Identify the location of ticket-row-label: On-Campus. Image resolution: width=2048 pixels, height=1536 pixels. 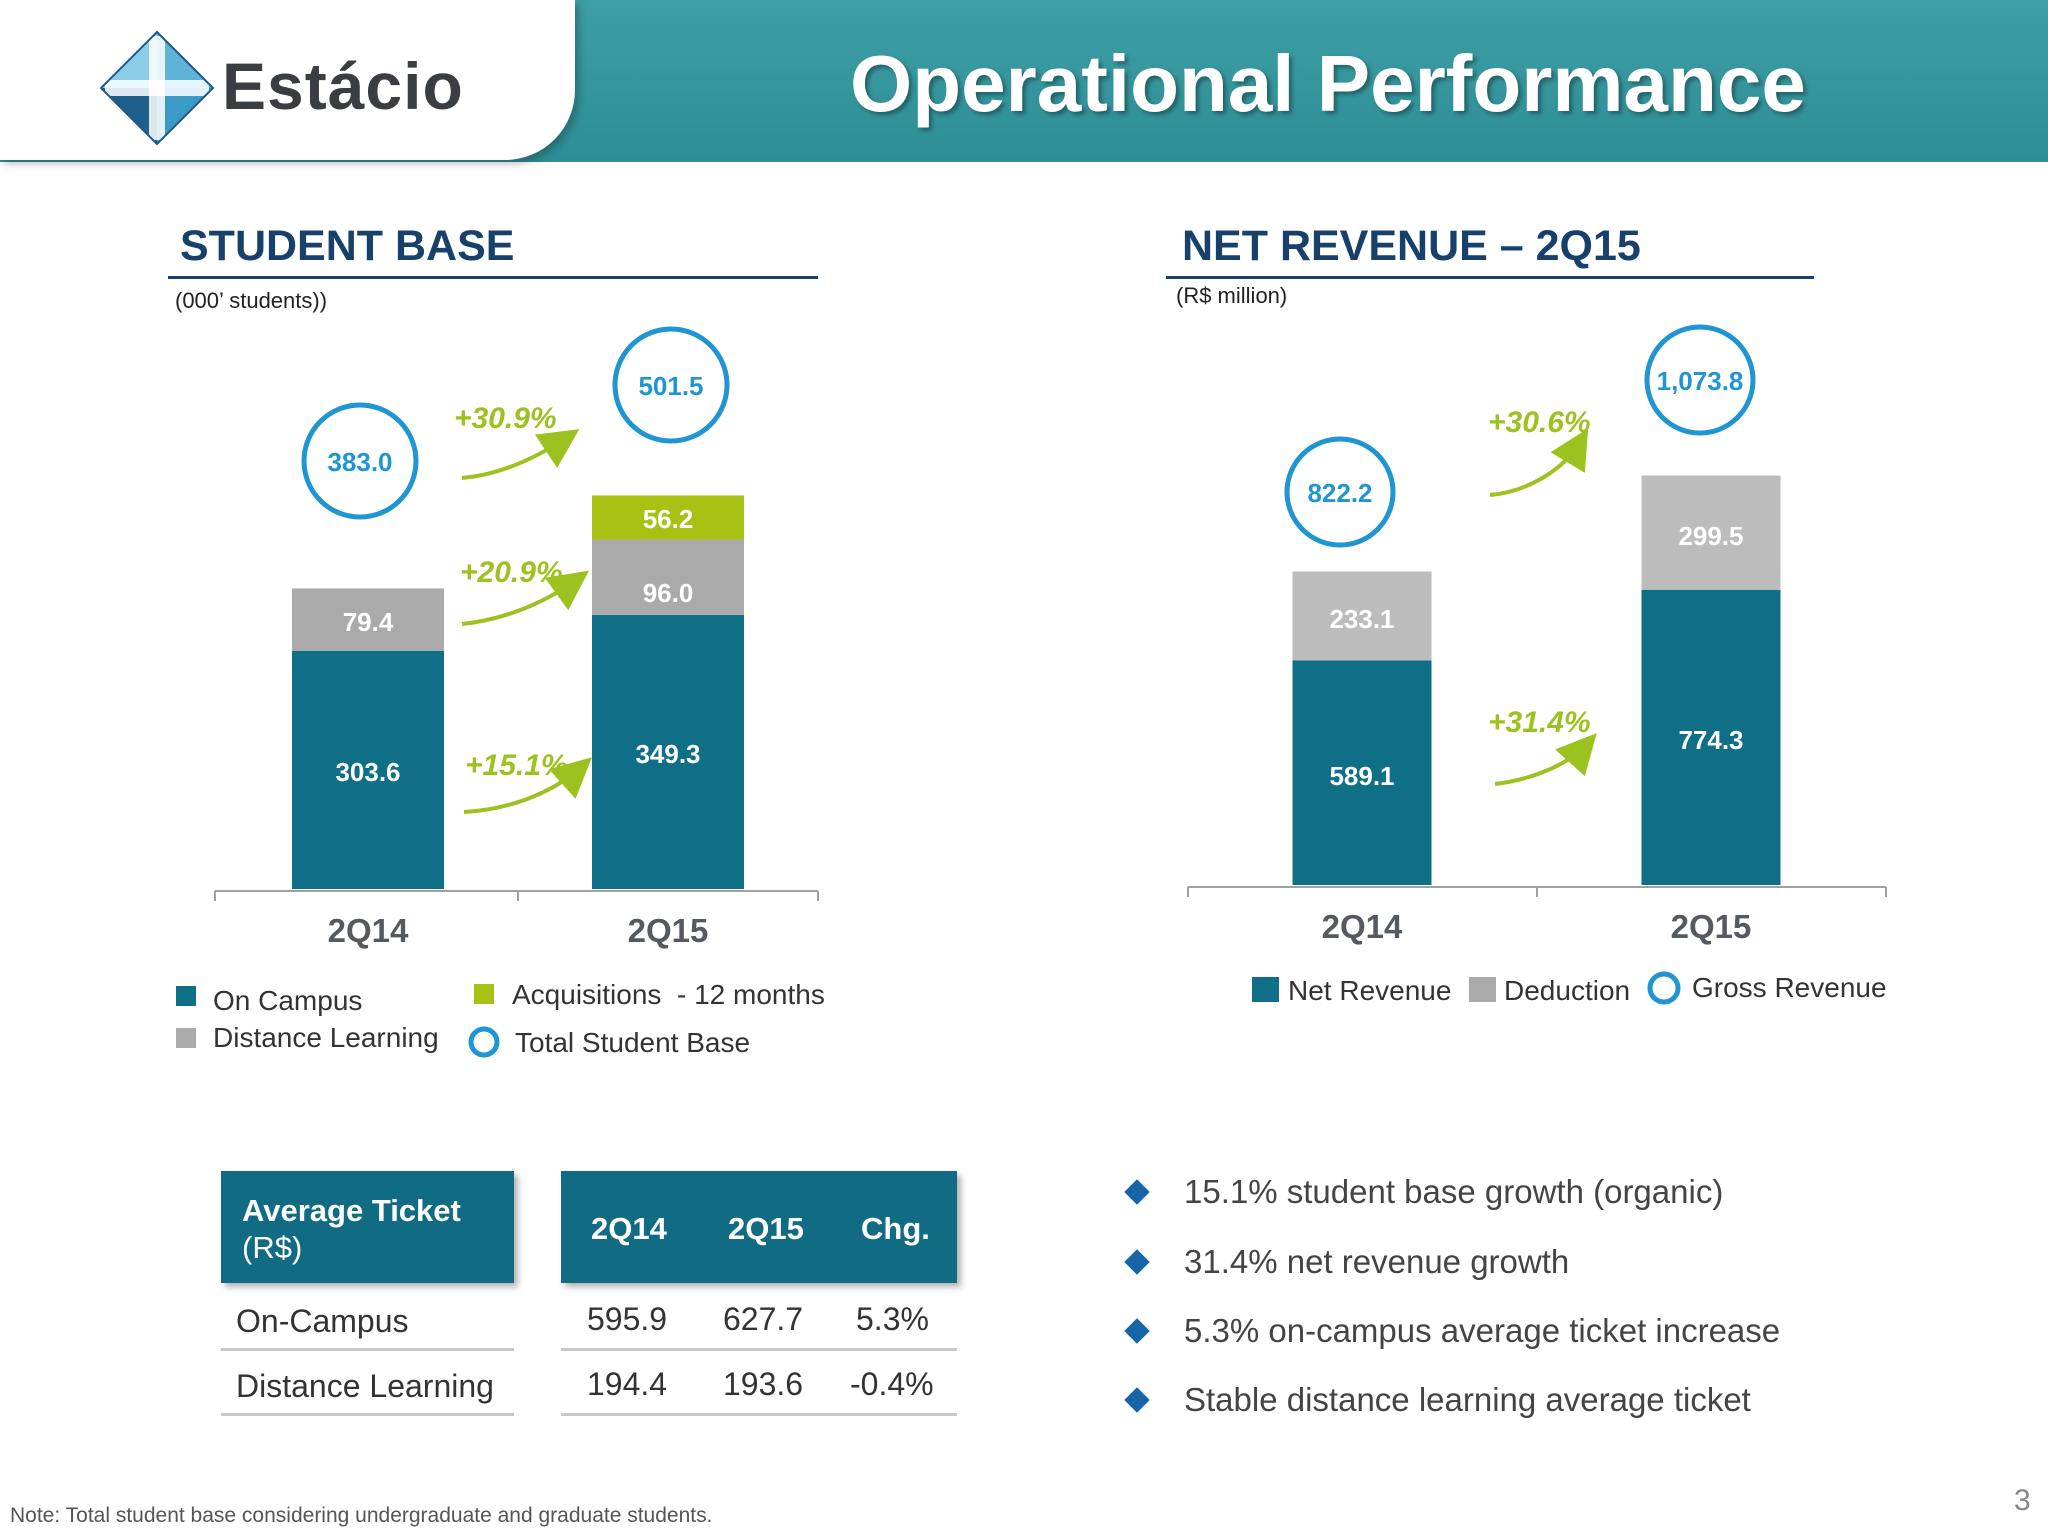
(322, 1321).